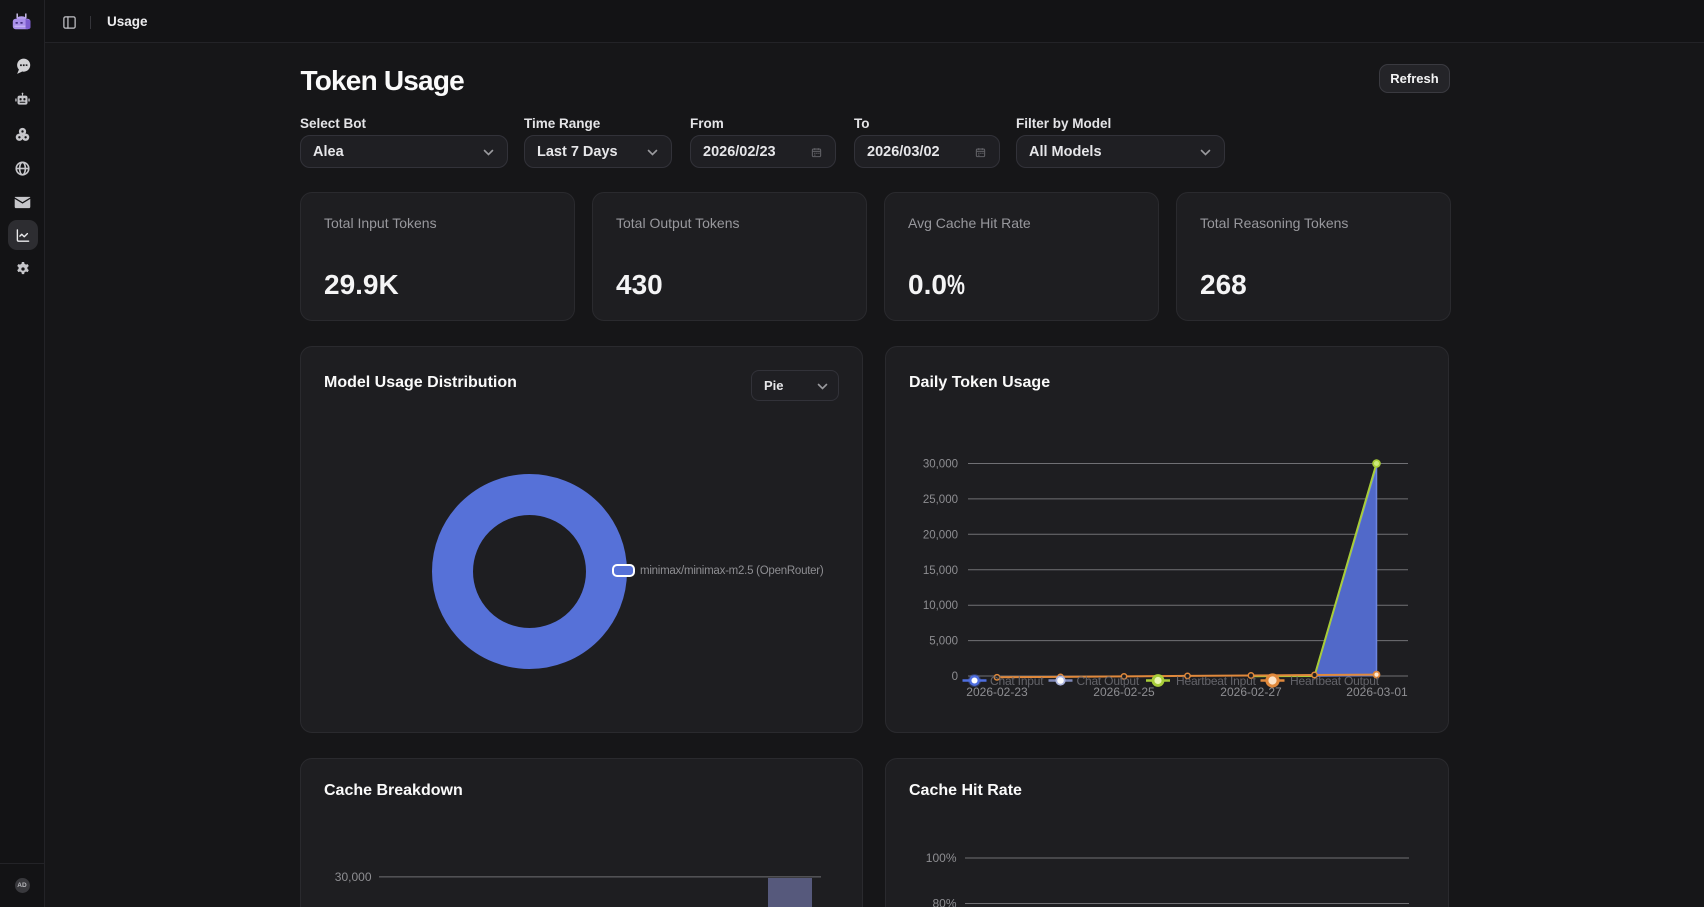 Image resolution: width=1704 pixels, height=907 pixels. I want to click on svg-text: 15,000, so click(940, 571).